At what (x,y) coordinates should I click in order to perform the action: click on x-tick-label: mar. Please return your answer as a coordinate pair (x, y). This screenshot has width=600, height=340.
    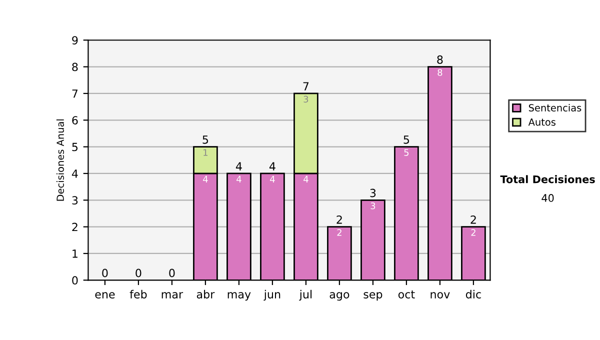
    Looking at the image, I should click on (173, 295).